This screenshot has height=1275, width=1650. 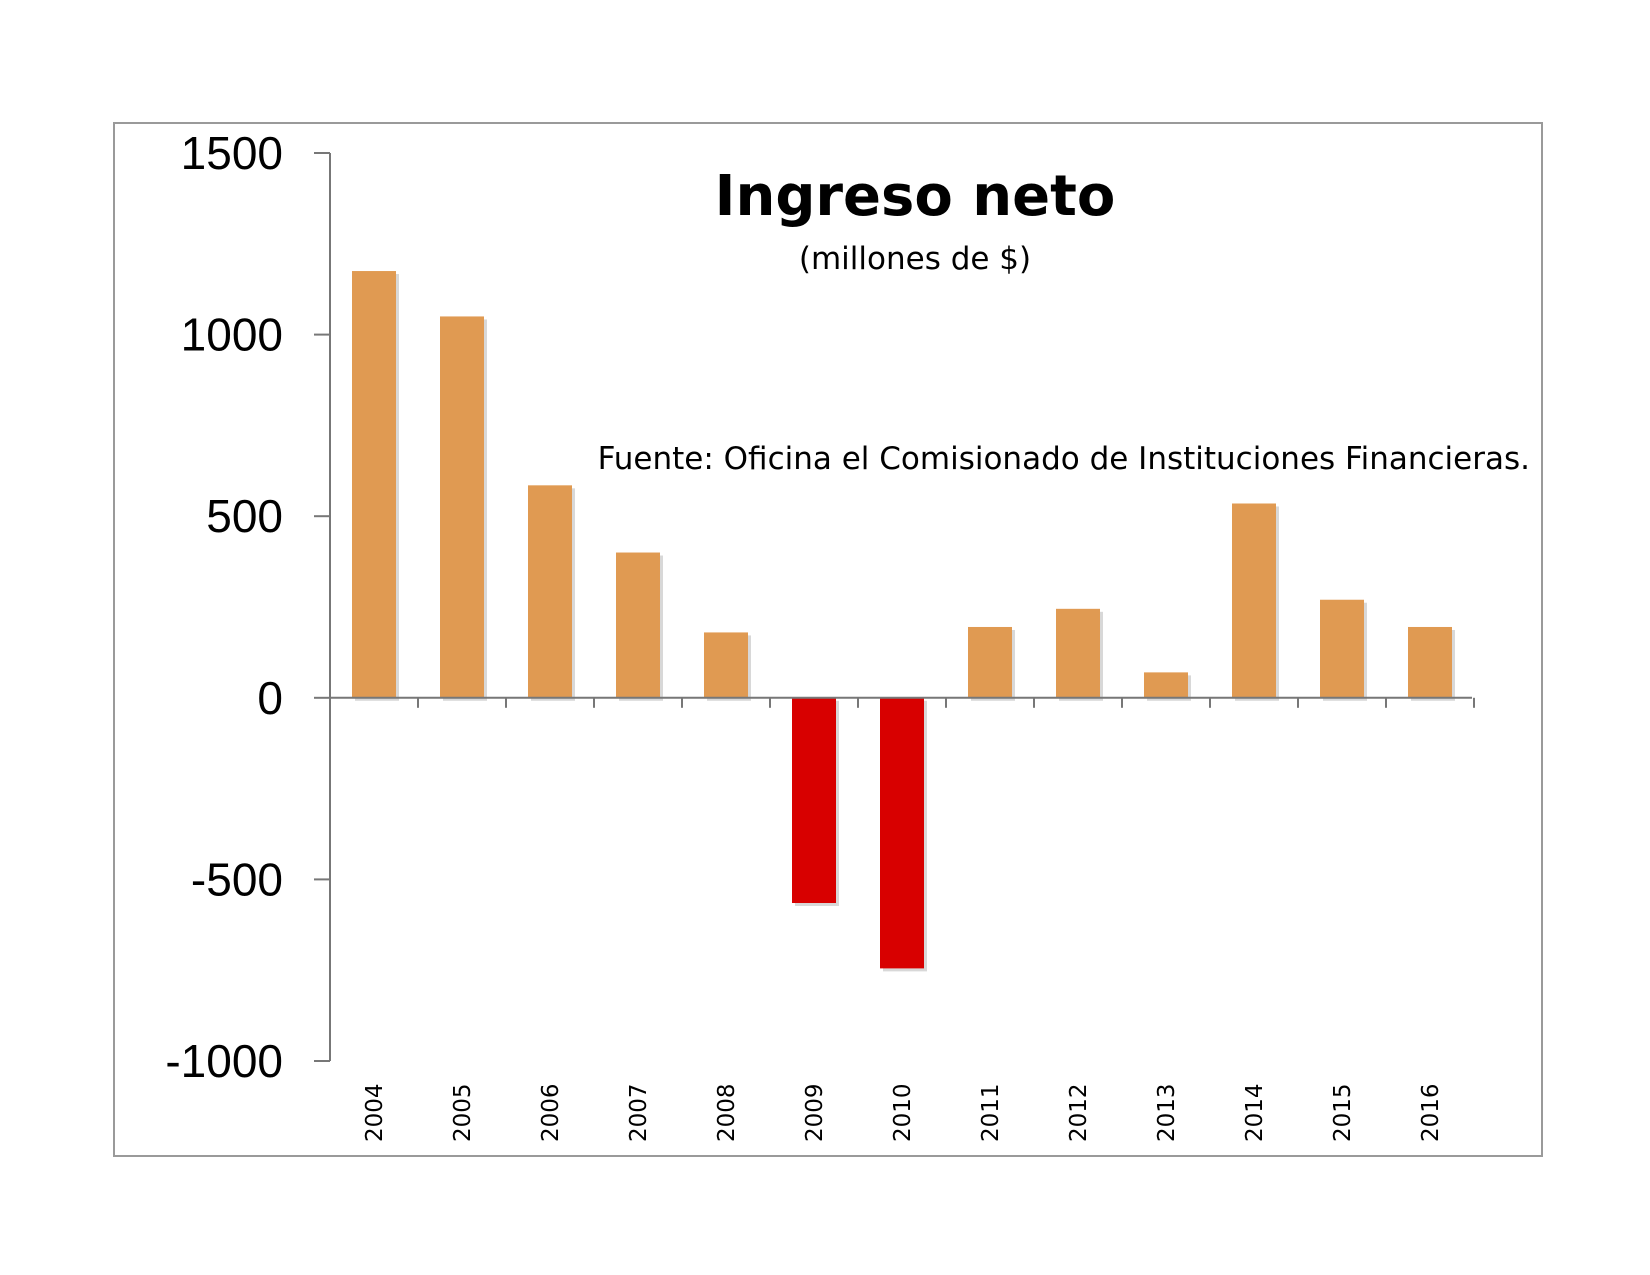 What do you see at coordinates (1343, 1112) in the screenshot?
I see `x-tick-label: 2015` at bounding box center [1343, 1112].